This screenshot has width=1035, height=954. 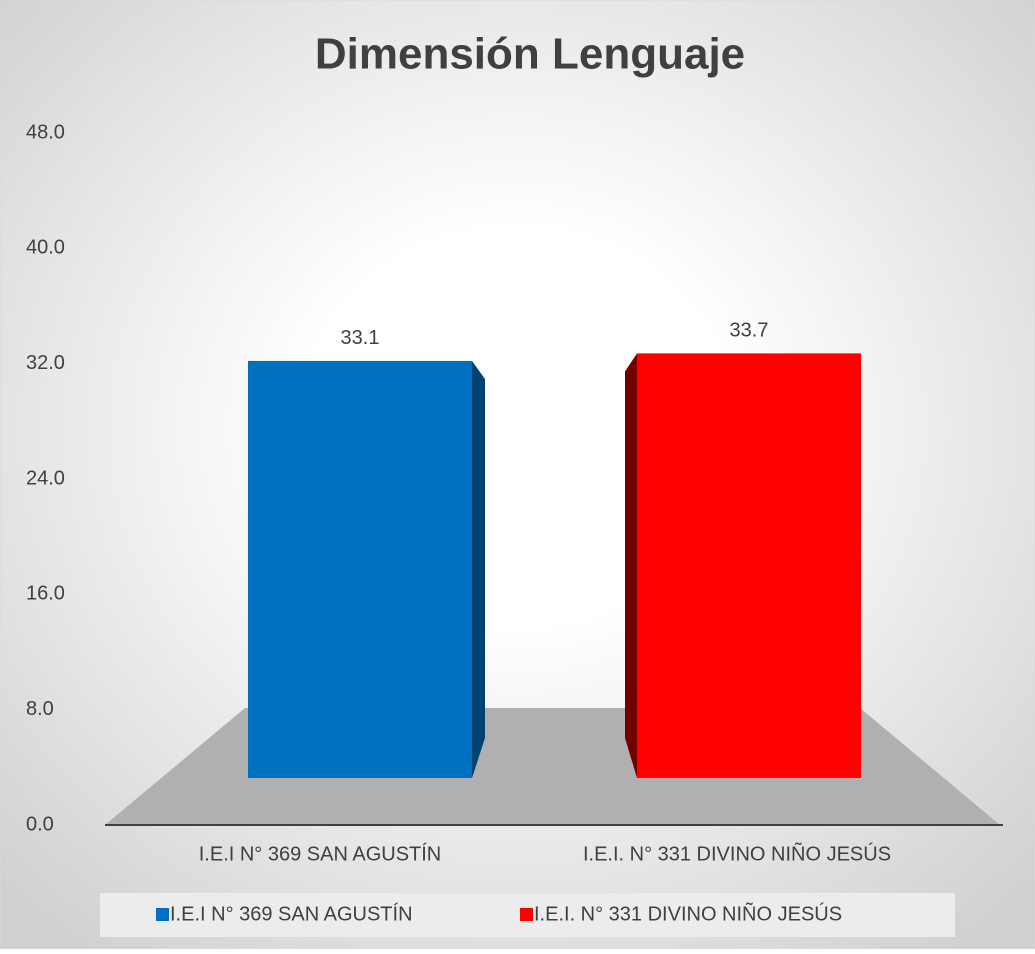 What do you see at coordinates (737, 853) in the screenshot?
I see `x-tick-label: I.E.I. N° 331 DIVINO NIÑO JESÚS` at bounding box center [737, 853].